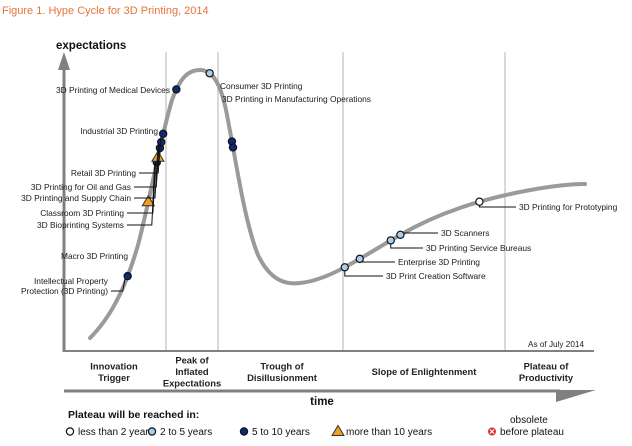 The image size is (632, 446). Describe the element at coordinates (116, 432) in the screenshot. I see `legend-label: less than 2 years` at that location.